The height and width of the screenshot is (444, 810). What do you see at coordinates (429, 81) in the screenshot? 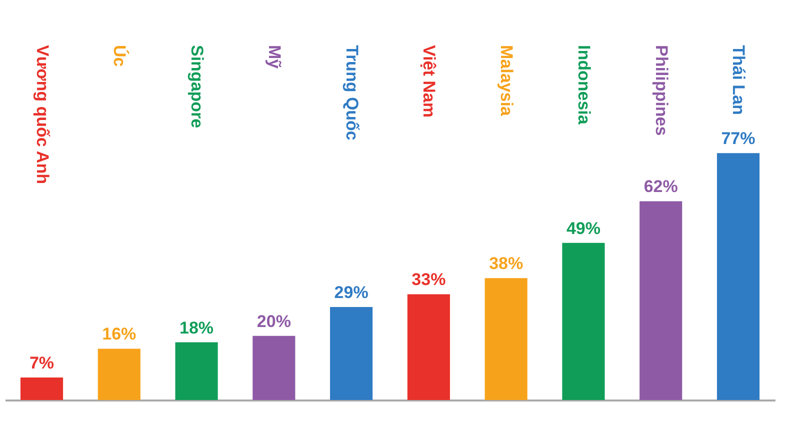
I see `x-tick-label: Việt Nam` at bounding box center [429, 81].